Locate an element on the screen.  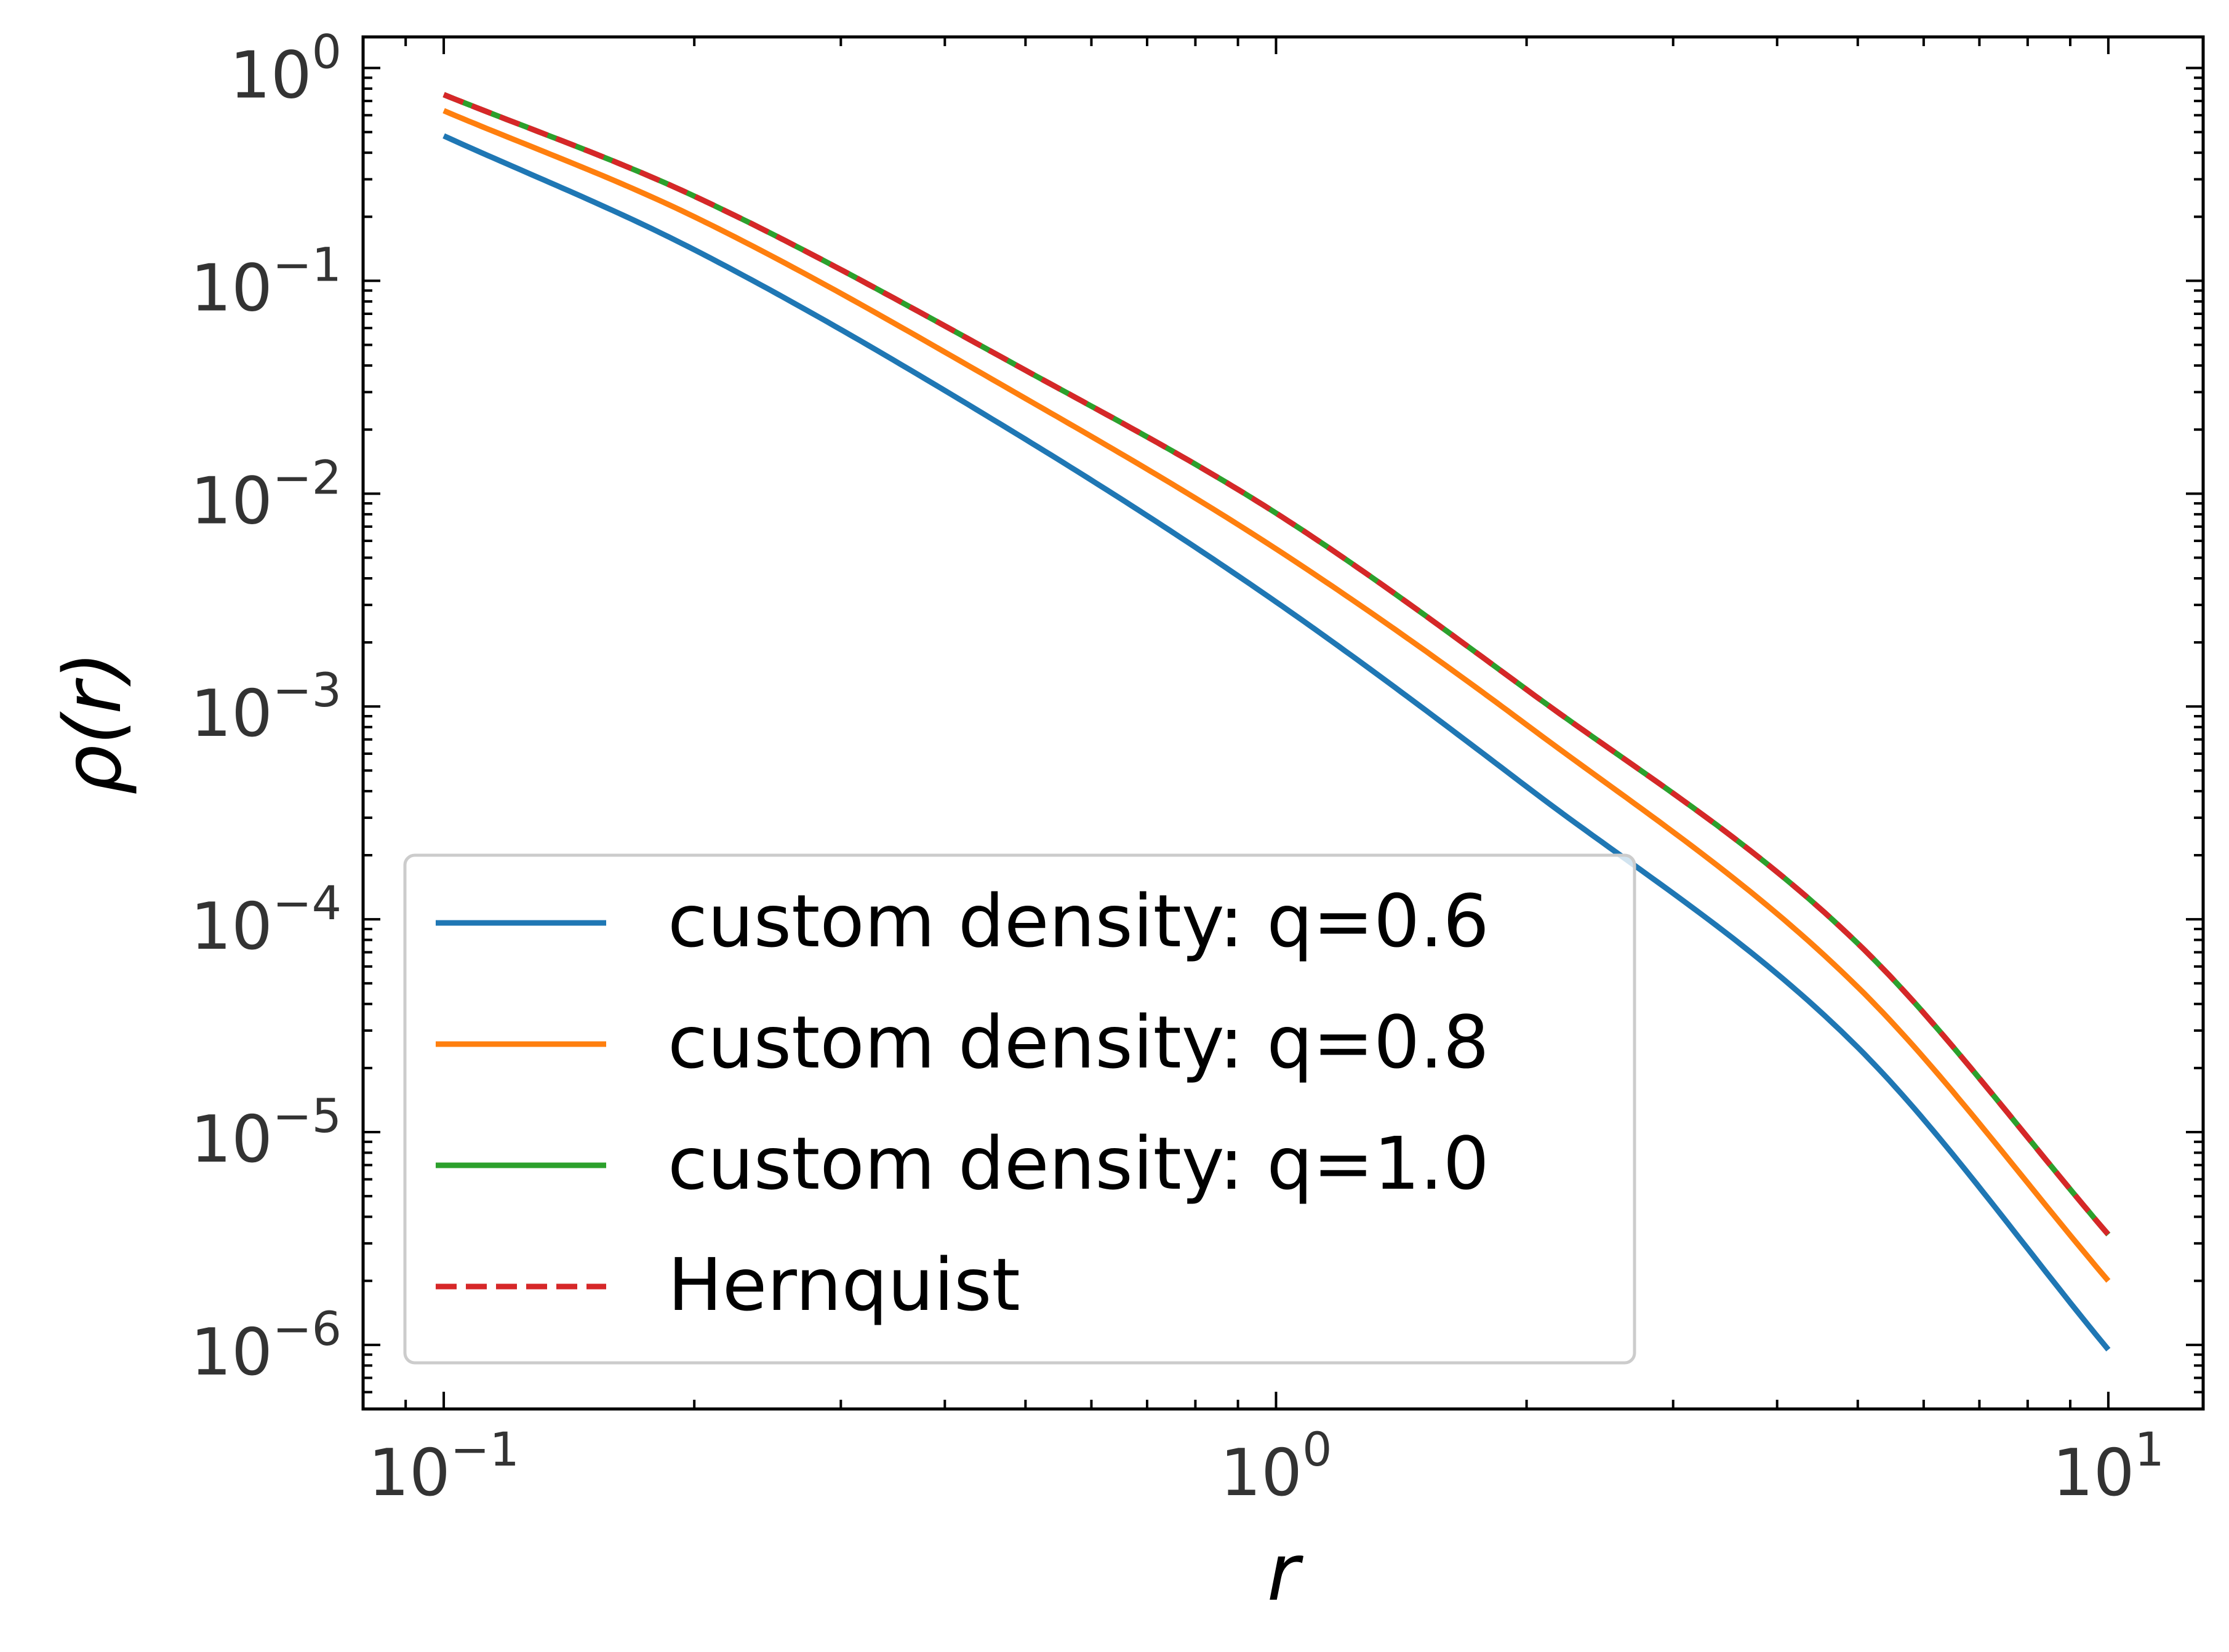
legend-label-1: custom density: q=0.6 is located at coordinates (1078, 921).